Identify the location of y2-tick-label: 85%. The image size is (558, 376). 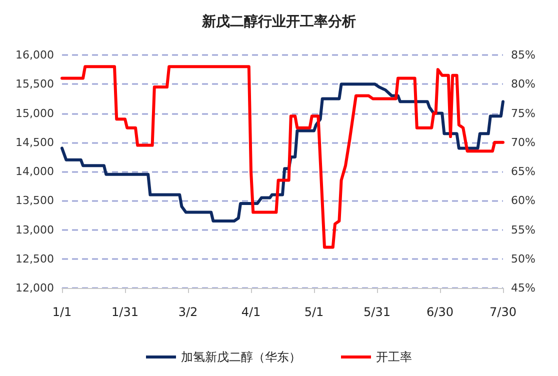
(523, 55).